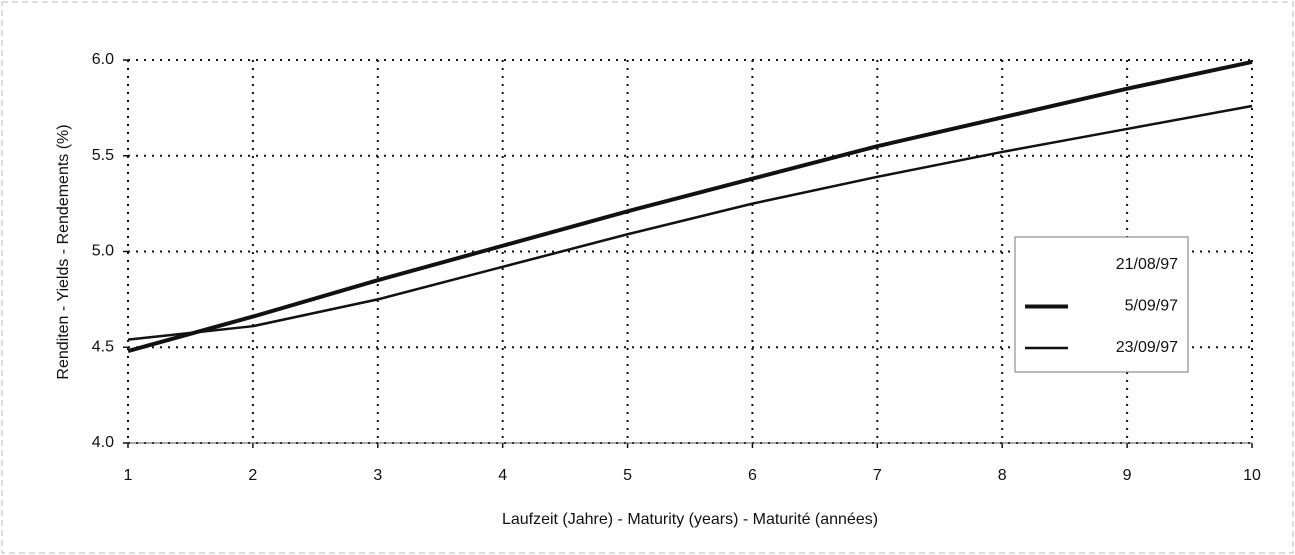 The width and height of the screenshot is (1295, 555). What do you see at coordinates (1151, 306) in the screenshot?
I see `legend-label: 5/09/97` at bounding box center [1151, 306].